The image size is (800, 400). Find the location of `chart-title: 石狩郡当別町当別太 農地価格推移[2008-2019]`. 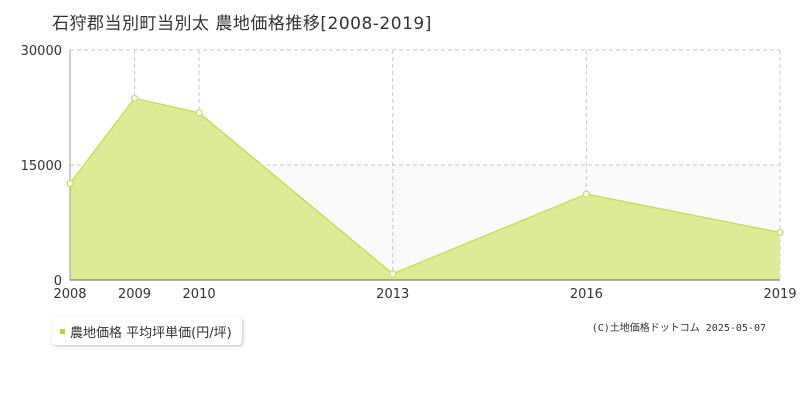

chart-title: 石狩郡当別町当別太 農地価格推移[2008-2019] is located at coordinates (242, 24).